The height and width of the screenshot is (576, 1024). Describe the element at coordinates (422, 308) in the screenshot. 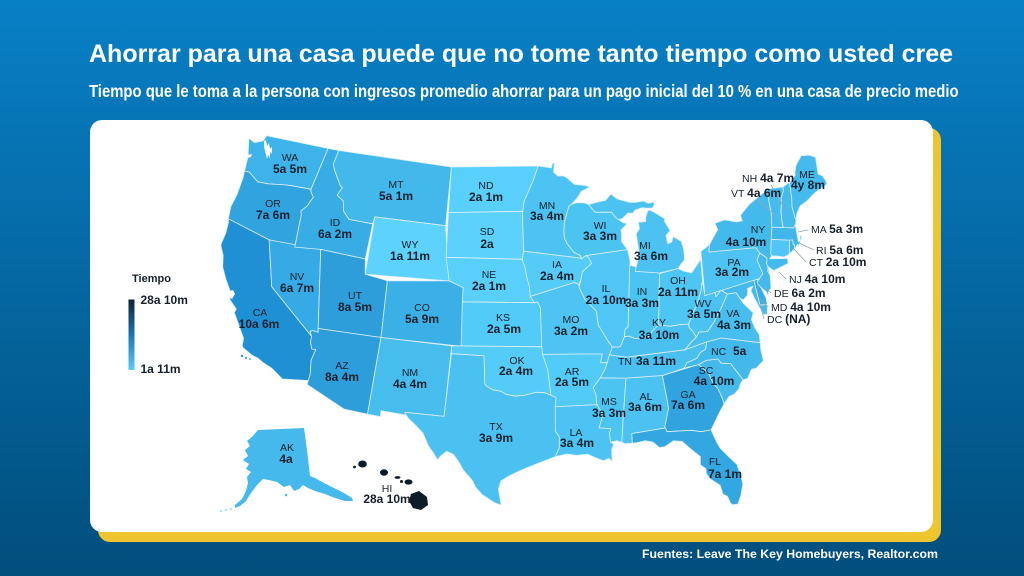

I see `svg-text: CO` at that location.